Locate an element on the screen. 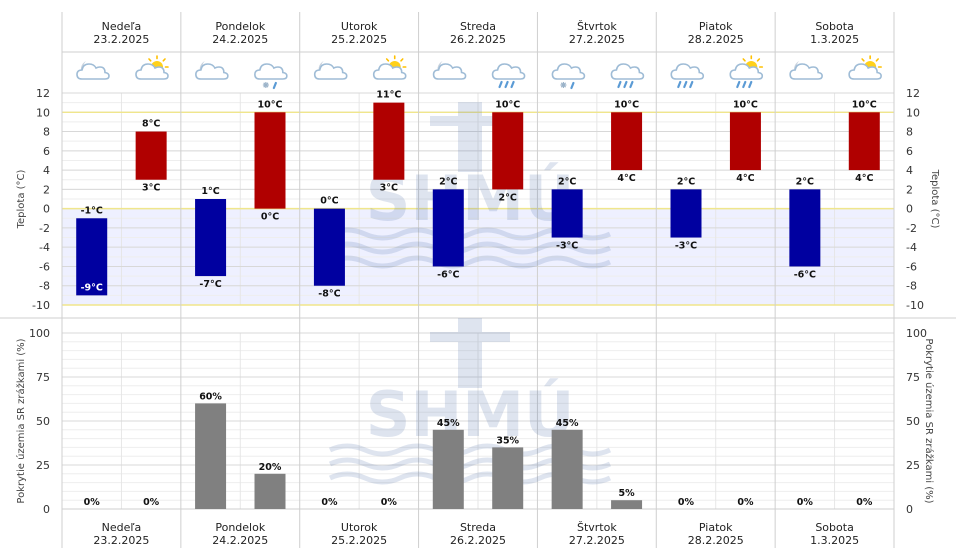 Image resolution: width=956 pixels, height=556 pixels. temp-tick-right: -4 is located at coordinates (911, 247).